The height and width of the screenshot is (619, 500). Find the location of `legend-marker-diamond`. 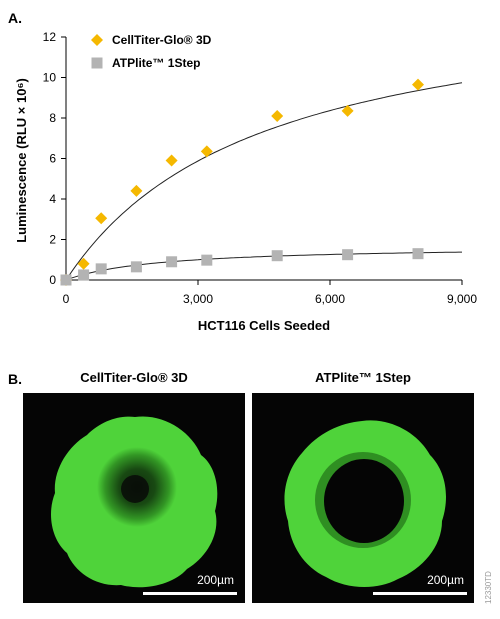

legend-marker-diamond is located at coordinates (97, 40).